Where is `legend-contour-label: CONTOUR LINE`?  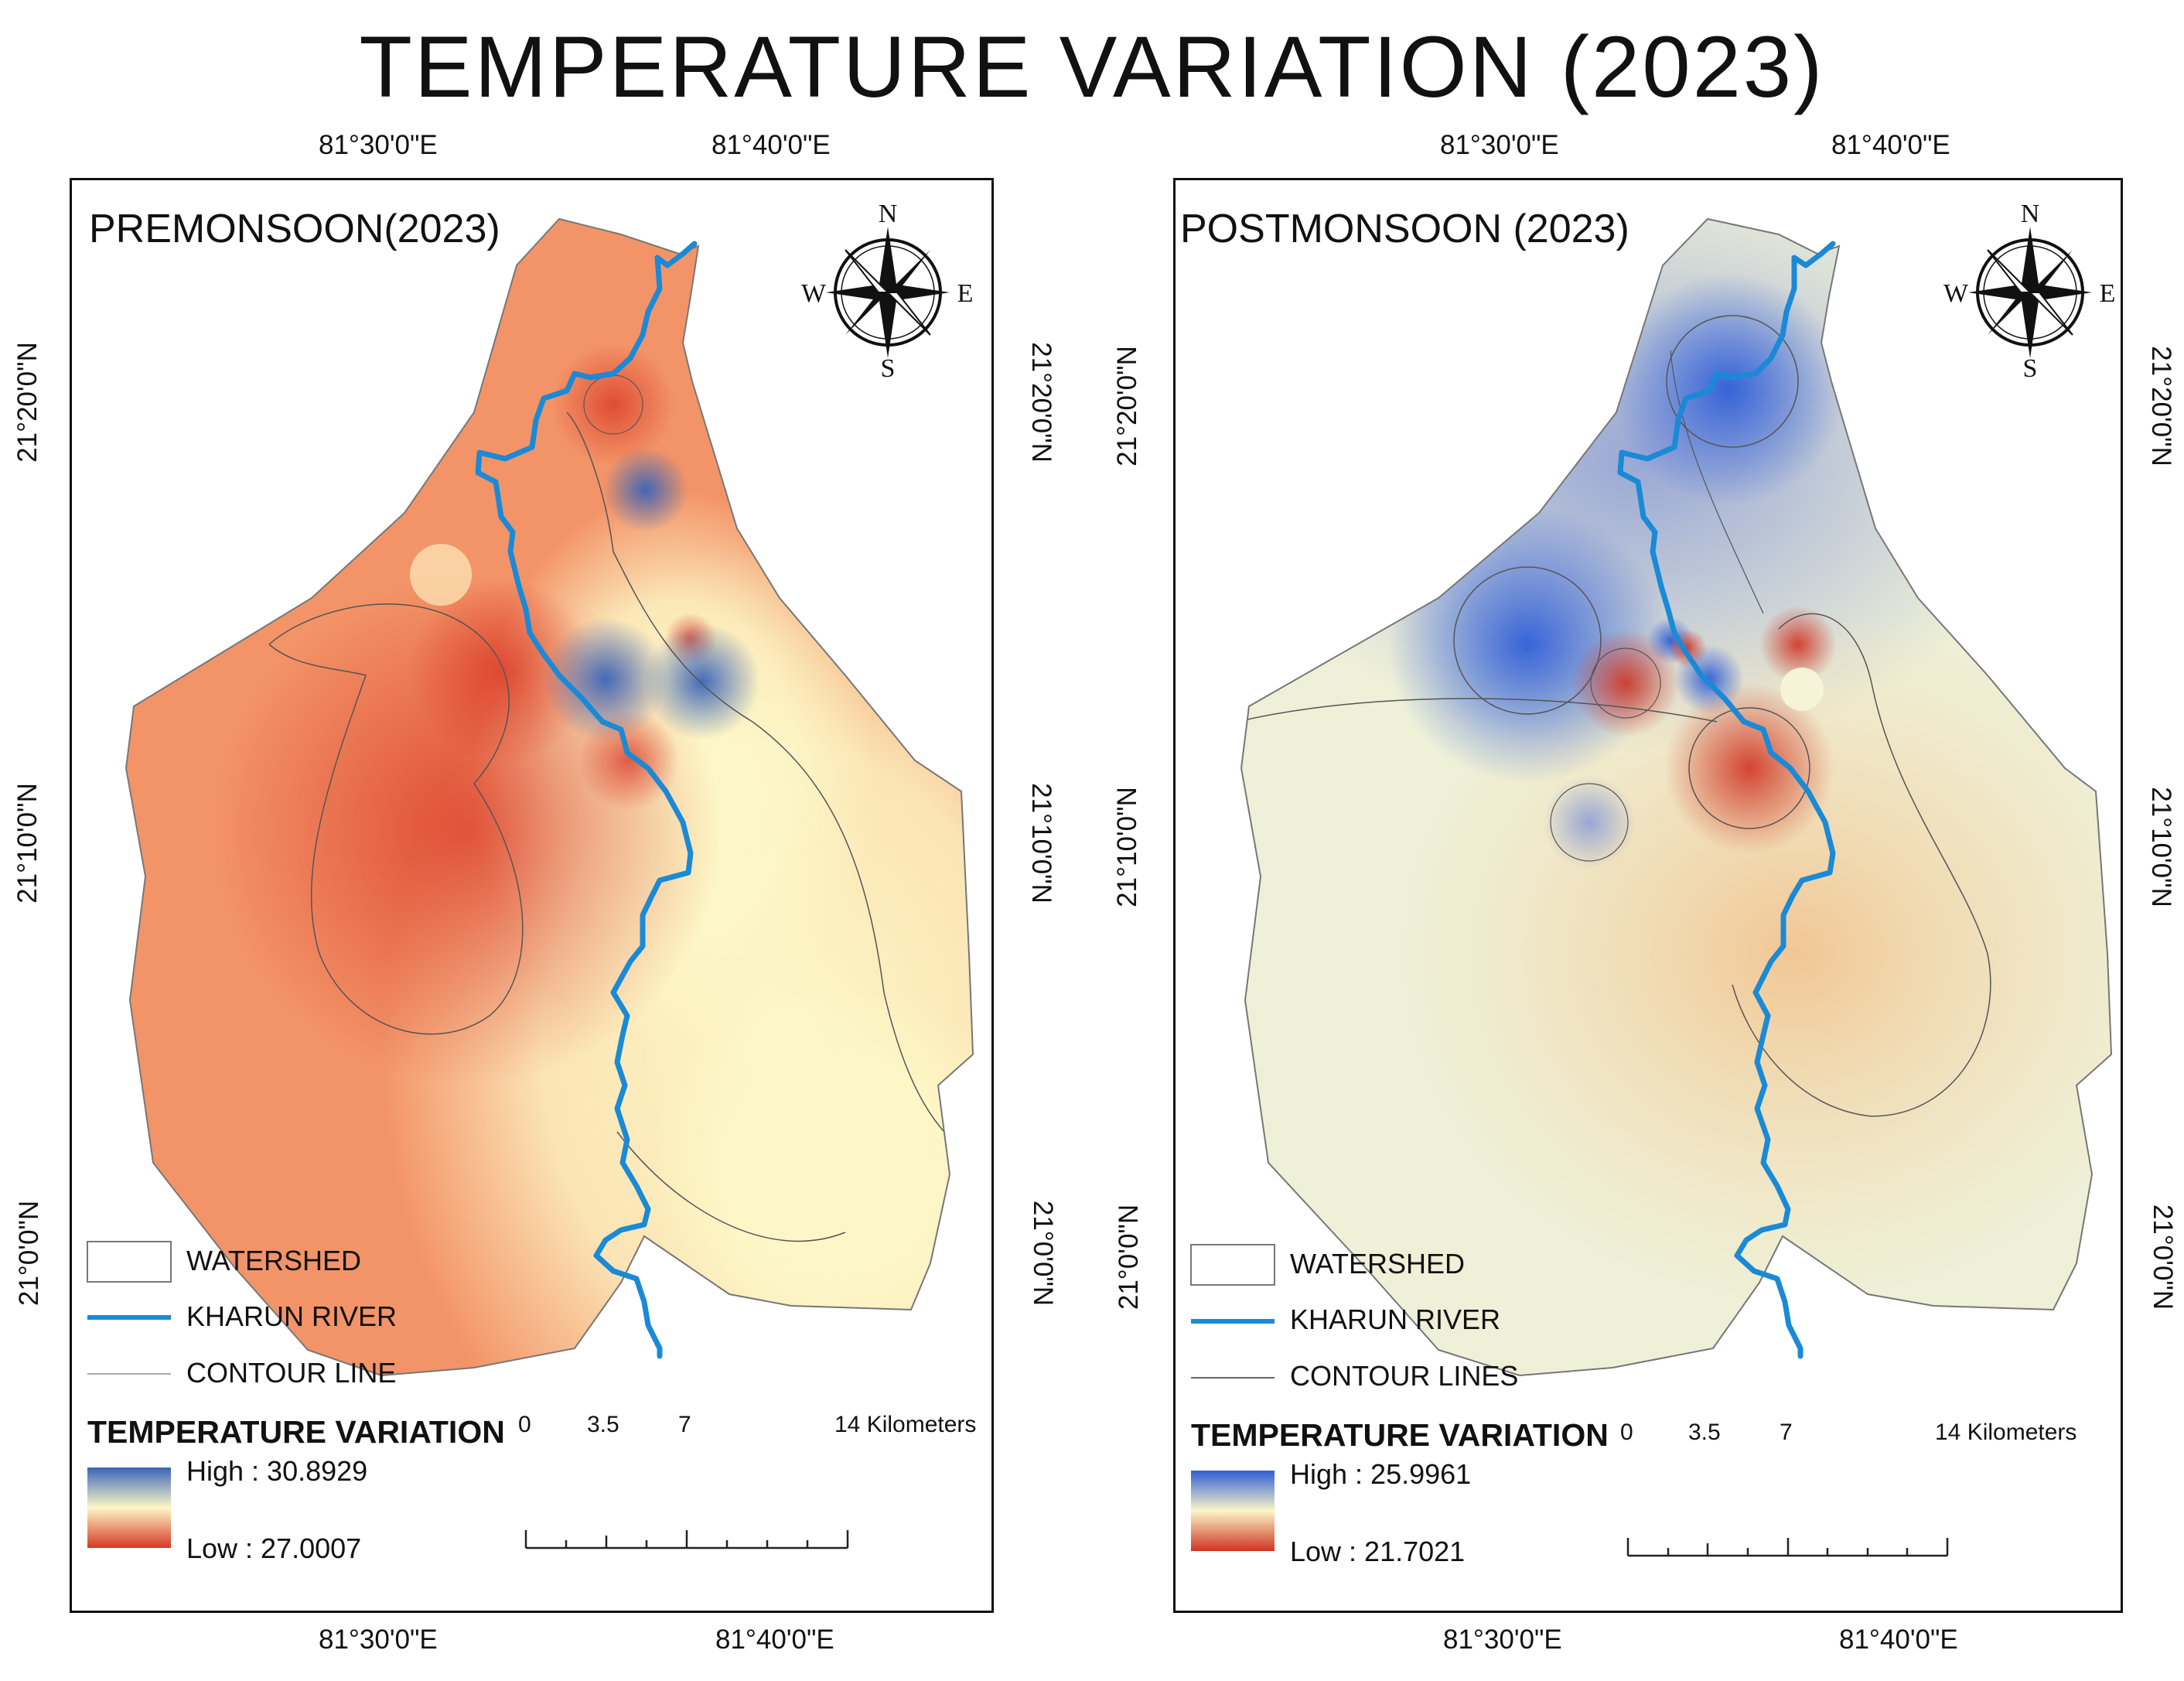
legend-contour-label: CONTOUR LINE is located at coordinates (291, 1373).